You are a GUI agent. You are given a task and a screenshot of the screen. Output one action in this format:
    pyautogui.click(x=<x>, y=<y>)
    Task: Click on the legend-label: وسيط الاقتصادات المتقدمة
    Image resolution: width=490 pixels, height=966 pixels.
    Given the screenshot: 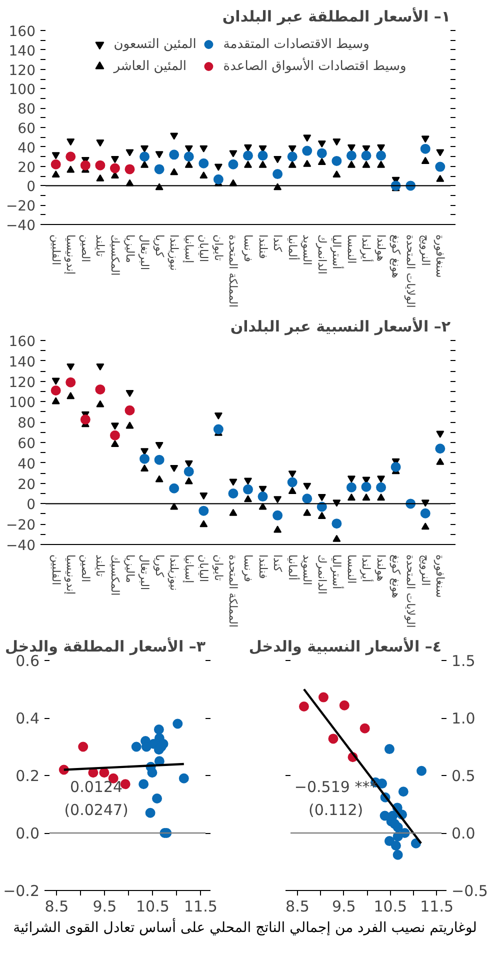 What is the action you would take?
    pyautogui.click(x=296, y=44)
    